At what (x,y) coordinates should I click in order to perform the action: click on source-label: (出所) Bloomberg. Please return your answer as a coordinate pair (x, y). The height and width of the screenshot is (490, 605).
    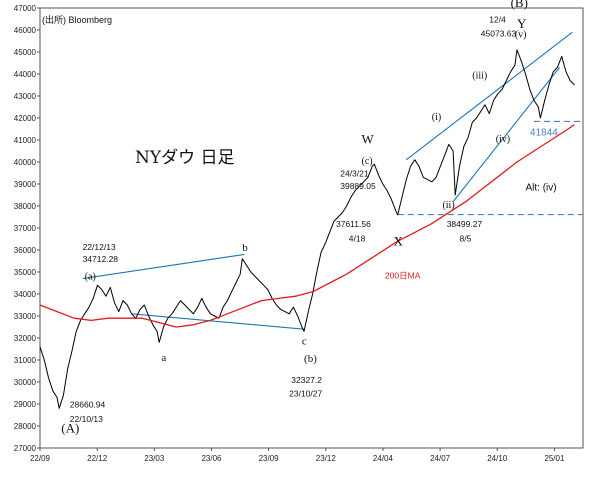
    Looking at the image, I should click on (77, 19).